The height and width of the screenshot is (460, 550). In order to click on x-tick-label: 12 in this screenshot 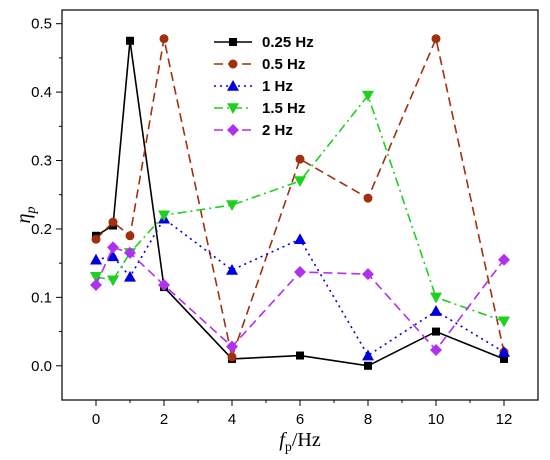, I will do `click(504, 419)`.